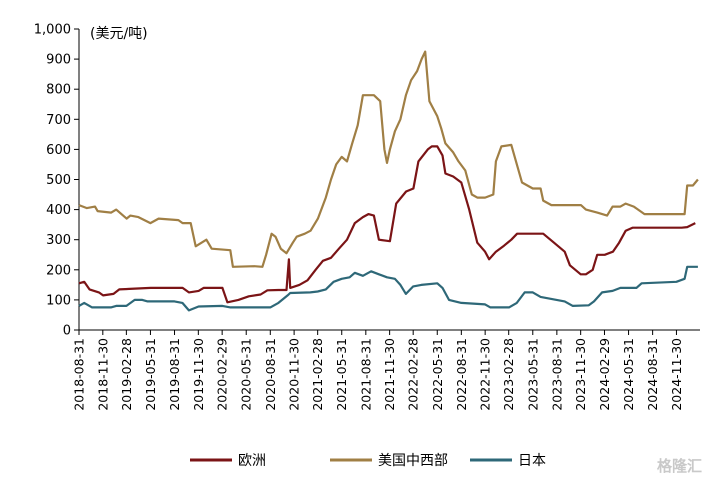 This screenshot has height=482, width=710. Describe the element at coordinates (317, 374) in the screenshot. I see `x-tick-label: 2021-02-28` at that location.